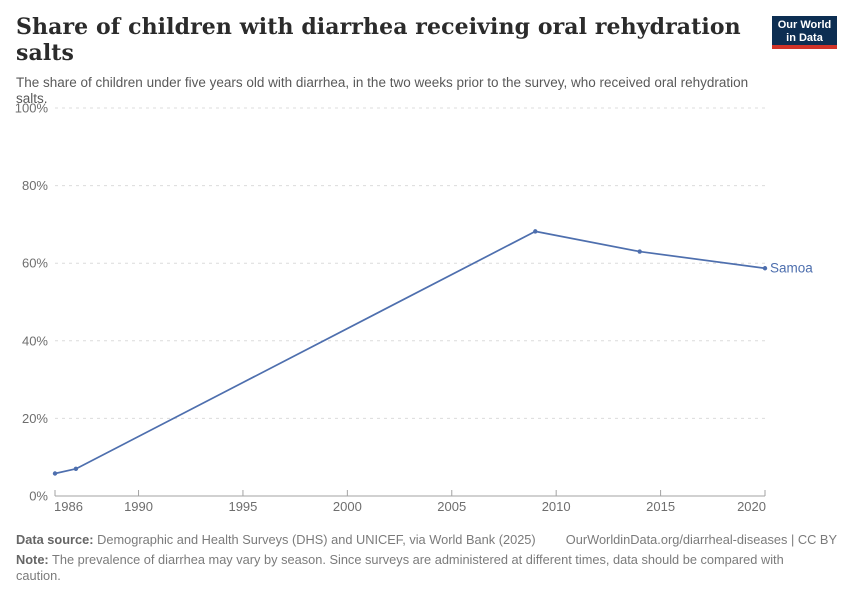 This screenshot has height=600, width=850. I want to click on owid-logo-box: Our World in Data, so click(804, 30).